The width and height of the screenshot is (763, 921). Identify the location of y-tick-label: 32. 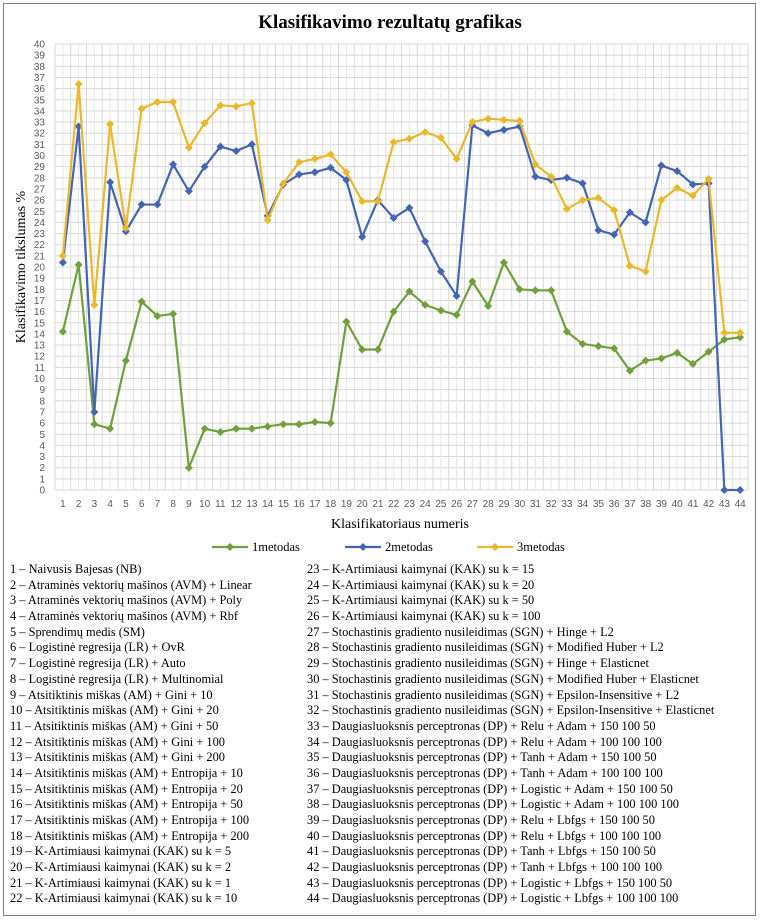
(40, 134).